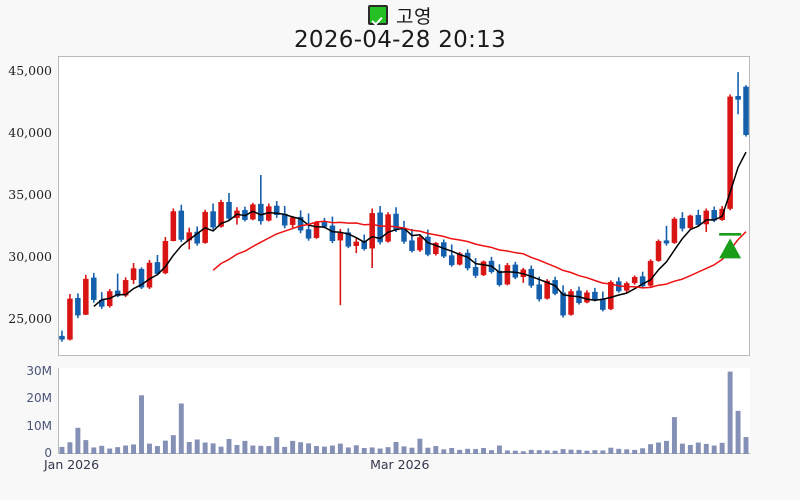 This screenshot has height=500, width=800. Describe the element at coordinates (414, 16) in the screenshot. I see `ticker-name: 고영` at that location.